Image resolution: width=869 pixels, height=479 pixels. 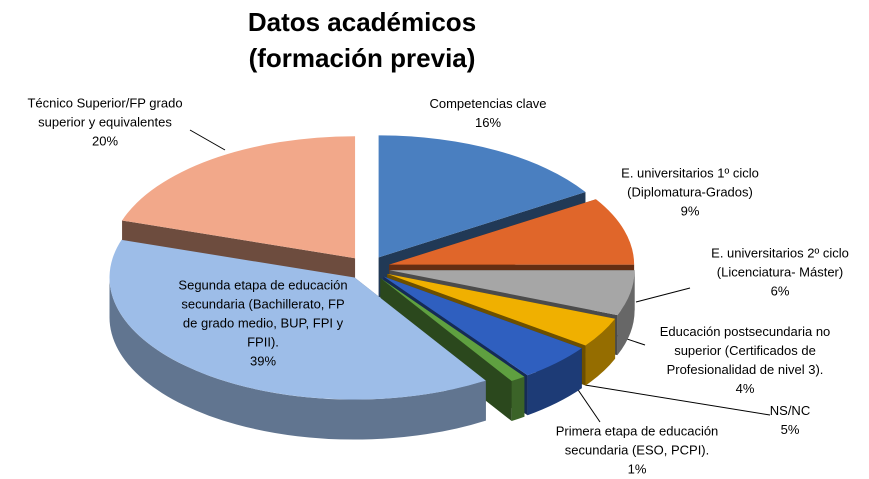 What do you see at coordinates (790, 420) in the screenshot?
I see `data-label: NS/NC 5%` at bounding box center [790, 420].